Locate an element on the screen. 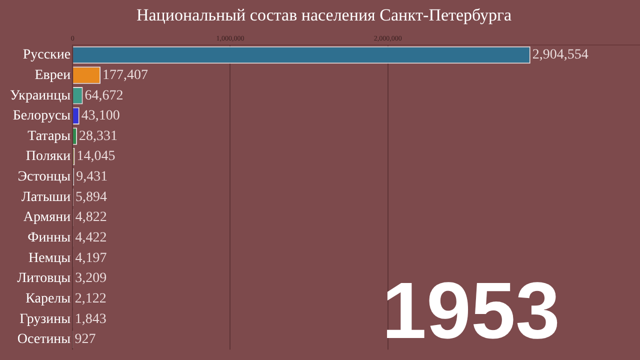 The width and height of the screenshot is (640, 360). y-tick-label: Эстонцы is located at coordinates (45, 177).